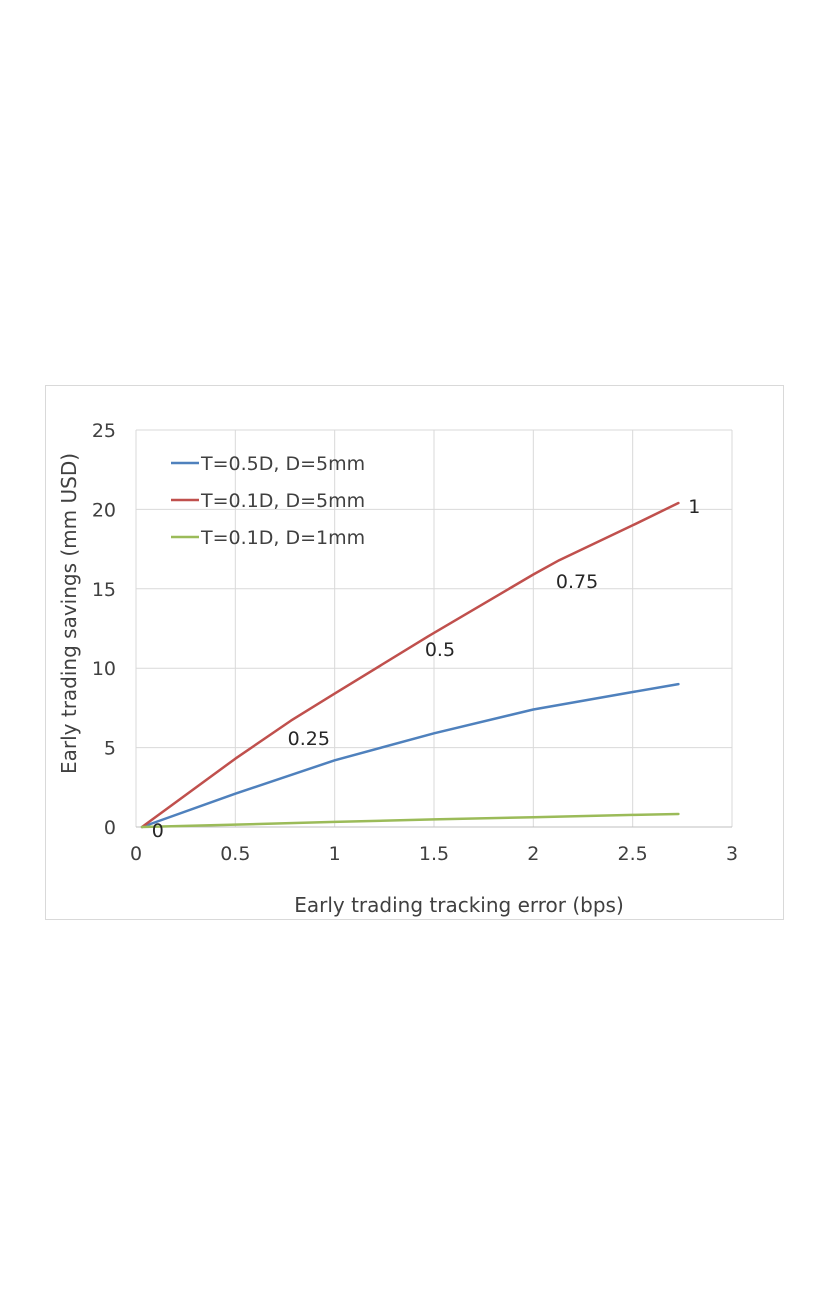 This screenshot has height=1308, width=830. Describe the element at coordinates (104, 669) in the screenshot. I see `y-tick-label: 10` at that location.